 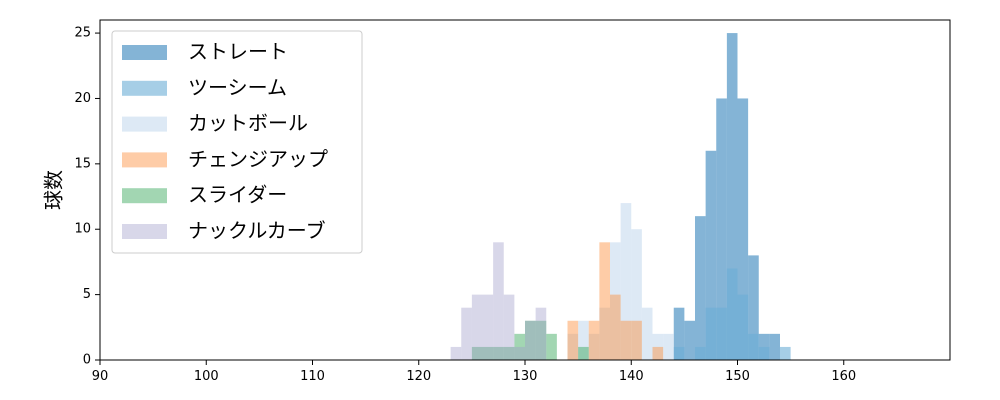 I want to click on bar-s2-b8, so click(x=658, y=346).